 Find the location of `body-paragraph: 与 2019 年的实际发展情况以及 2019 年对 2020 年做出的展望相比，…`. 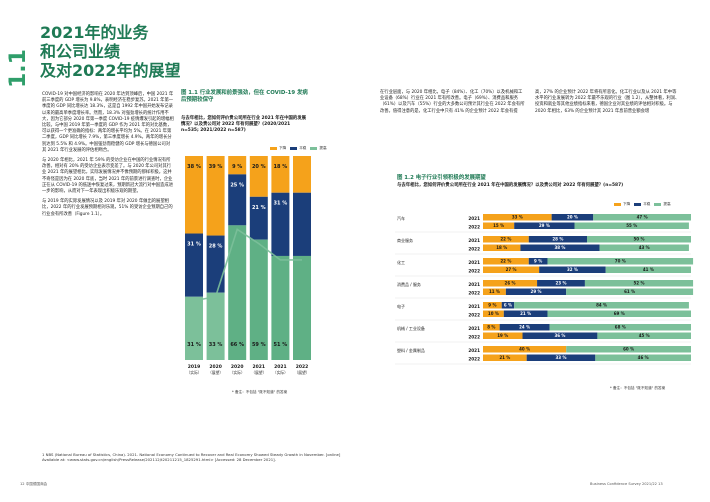

body-paragraph: 与 2019 年的实际发展情况以及 2019 年对 2020 年做出的展望相比，… is located at coordinates (107, 208).